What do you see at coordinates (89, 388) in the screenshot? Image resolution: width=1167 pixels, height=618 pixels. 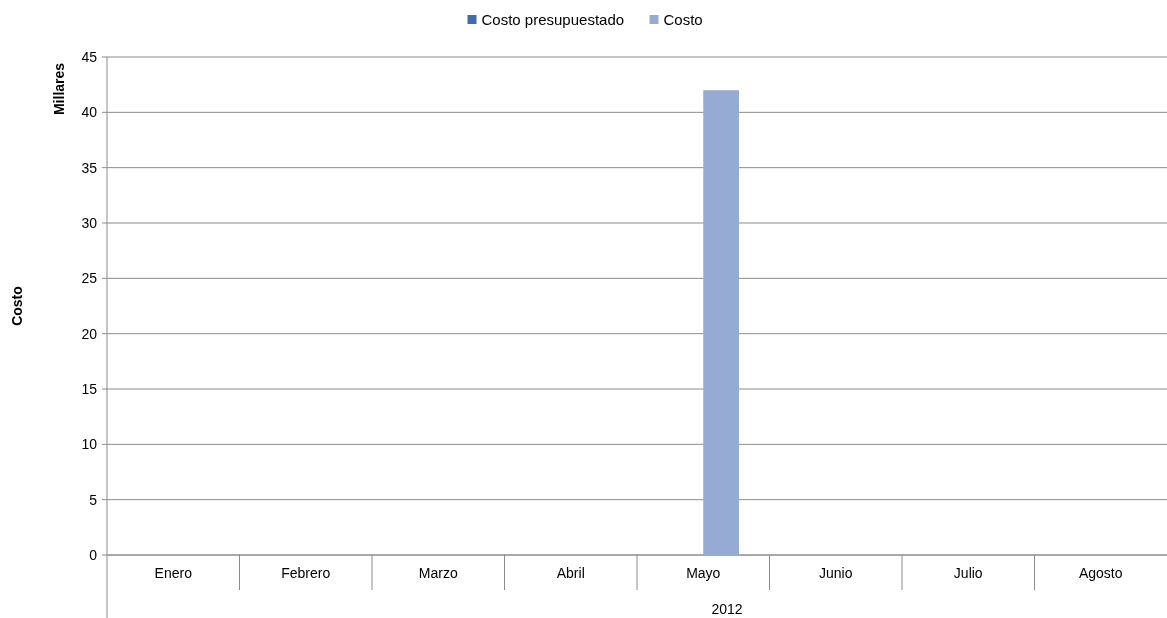 I see `y-tick-label: 15` at bounding box center [89, 388].